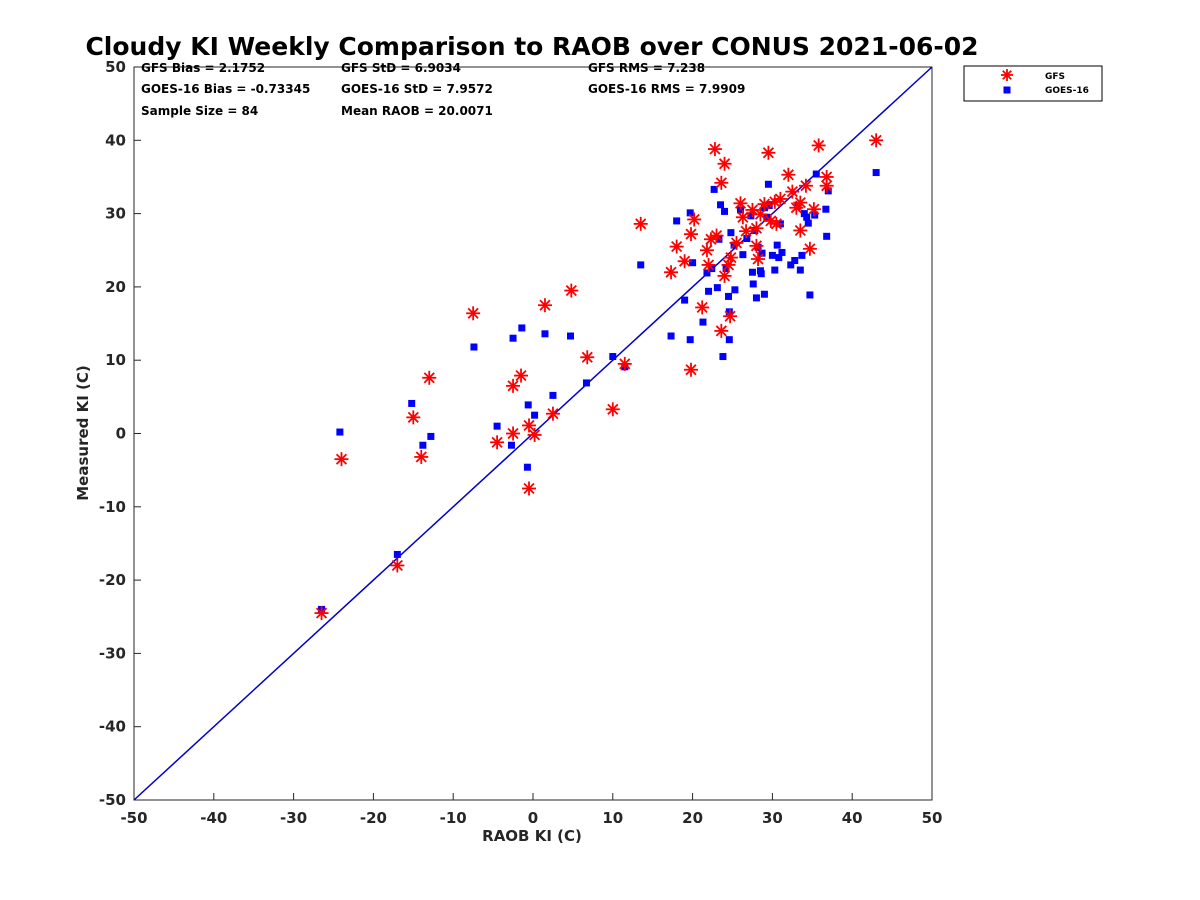  I want to click on y-axis: -50 -40 -30 -20 -10 0 10 20 30 40 50, so click(120, 433).